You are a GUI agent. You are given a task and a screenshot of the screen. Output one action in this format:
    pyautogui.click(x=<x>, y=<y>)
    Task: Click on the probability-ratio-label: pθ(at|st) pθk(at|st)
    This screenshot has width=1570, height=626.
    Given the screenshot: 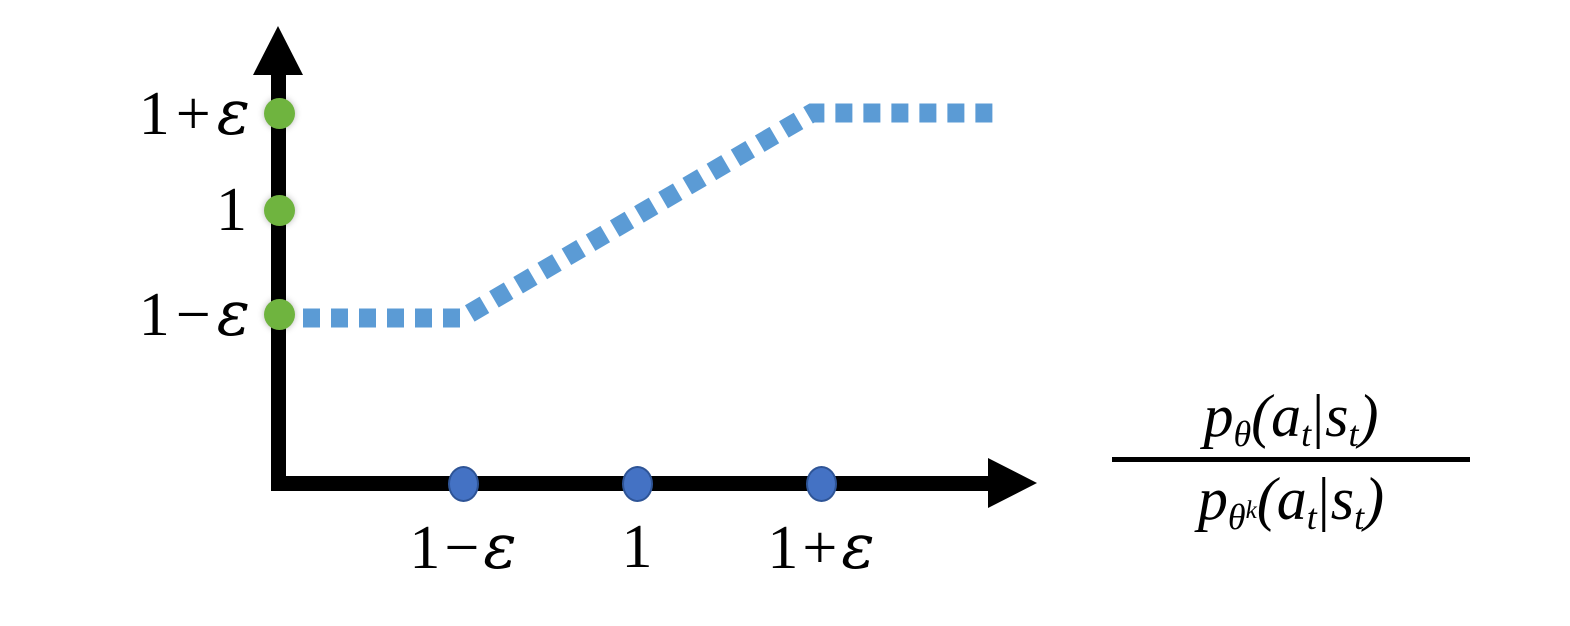 What is the action you would take?
    pyautogui.click(x=1291, y=459)
    